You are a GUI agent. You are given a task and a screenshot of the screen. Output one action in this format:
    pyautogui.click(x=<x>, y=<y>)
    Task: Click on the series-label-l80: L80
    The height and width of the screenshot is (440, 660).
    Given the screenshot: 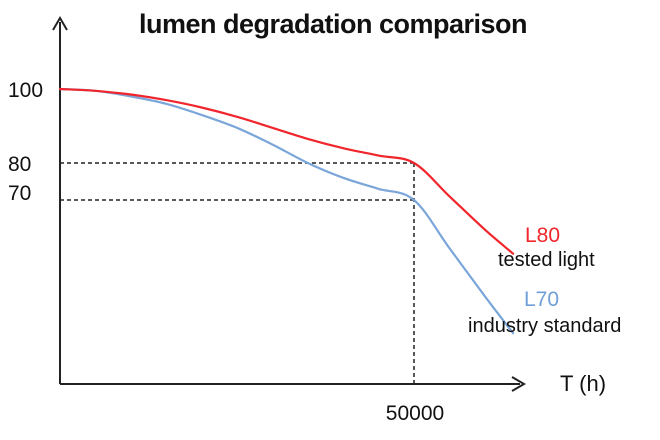 What is the action you would take?
    pyautogui.click(x=542, y=235)
    